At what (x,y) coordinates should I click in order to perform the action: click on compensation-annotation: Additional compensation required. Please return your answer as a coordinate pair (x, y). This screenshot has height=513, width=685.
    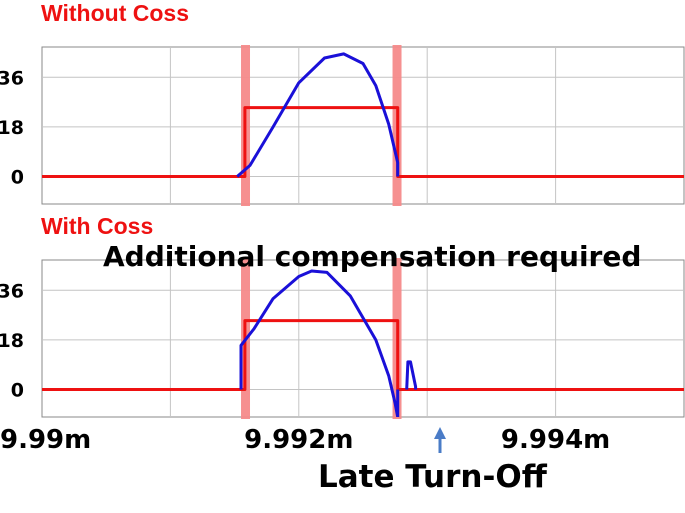
    Looking at the image, I should click on (372, 256).